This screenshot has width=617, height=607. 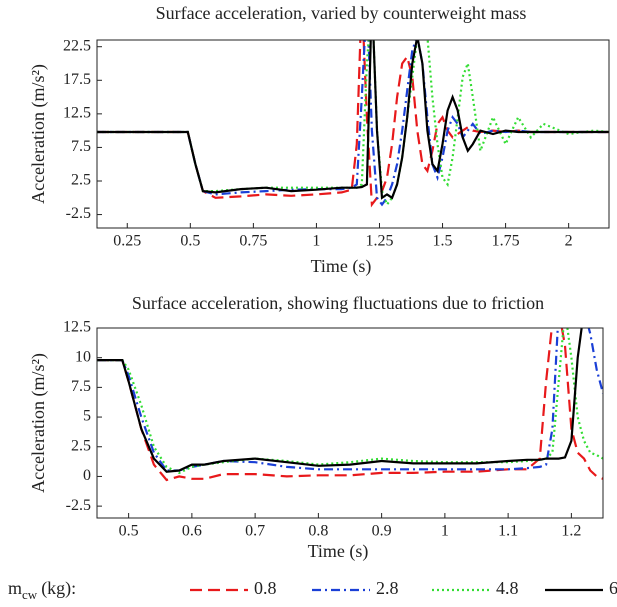 What do you see at coordinates (255, 531) in the screenshot?
I see `x-tick-label: 0.7` at bounding box center [255, 531].